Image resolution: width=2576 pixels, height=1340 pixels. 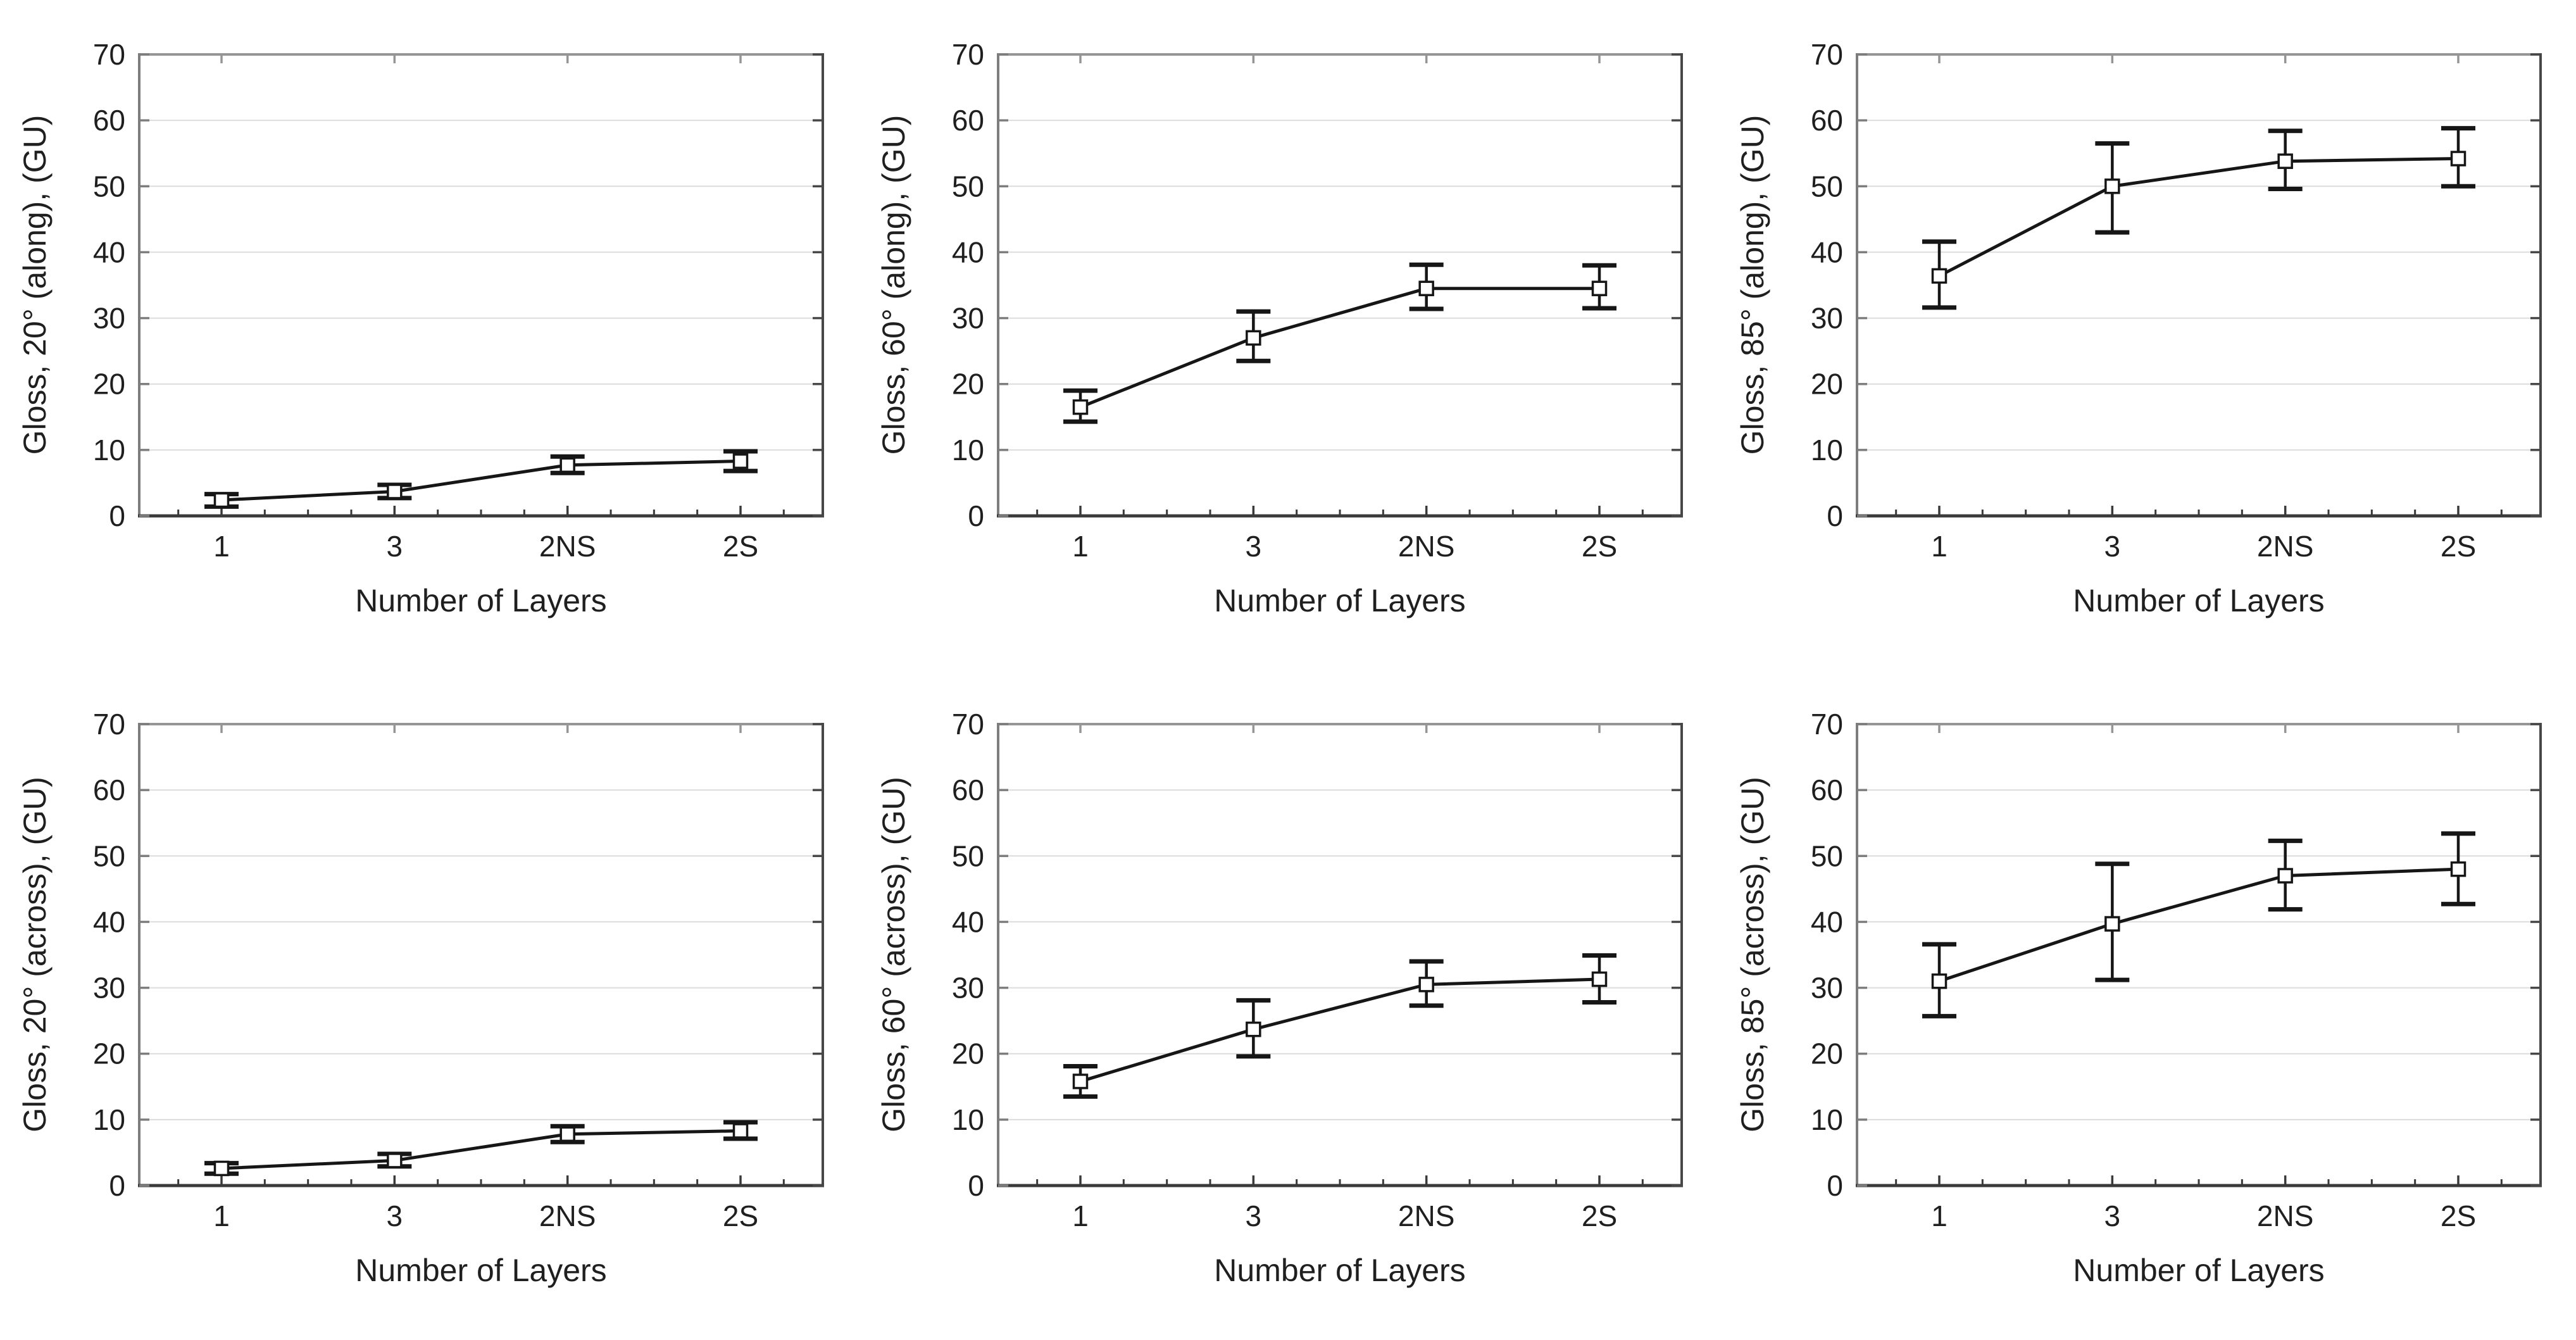 I want to click on y-axis-label: Gloss, 20° (across), (GU), so click(x=35, y=954).